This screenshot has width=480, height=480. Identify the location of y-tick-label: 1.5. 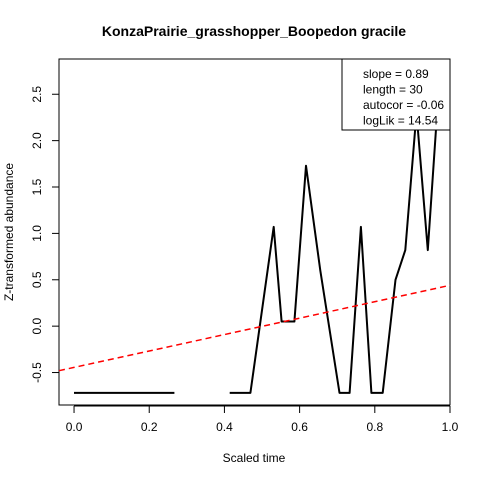
(37, 186).